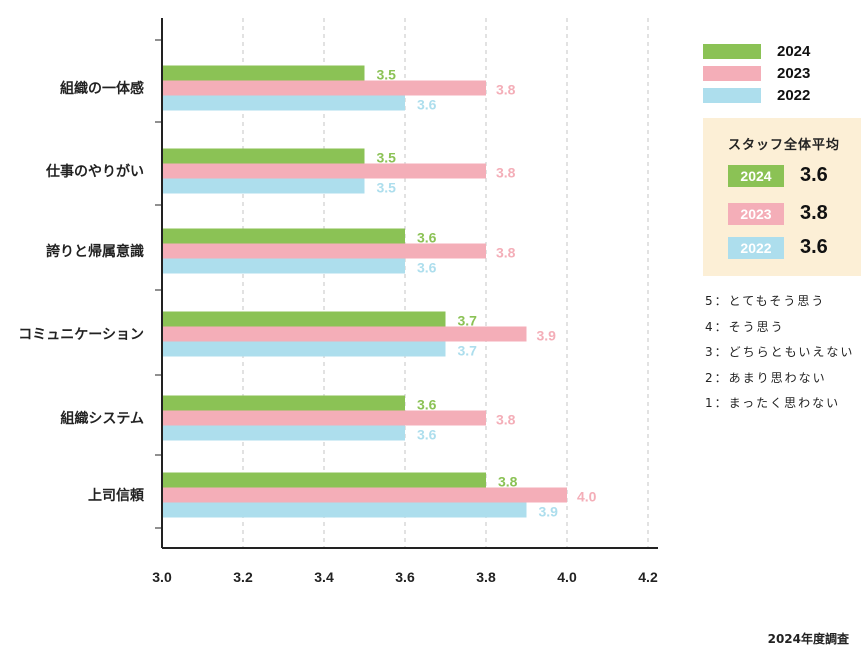 This screenshot has width=861, height=660. I want to click on category-label: 上司信頼, so click(116, 495).